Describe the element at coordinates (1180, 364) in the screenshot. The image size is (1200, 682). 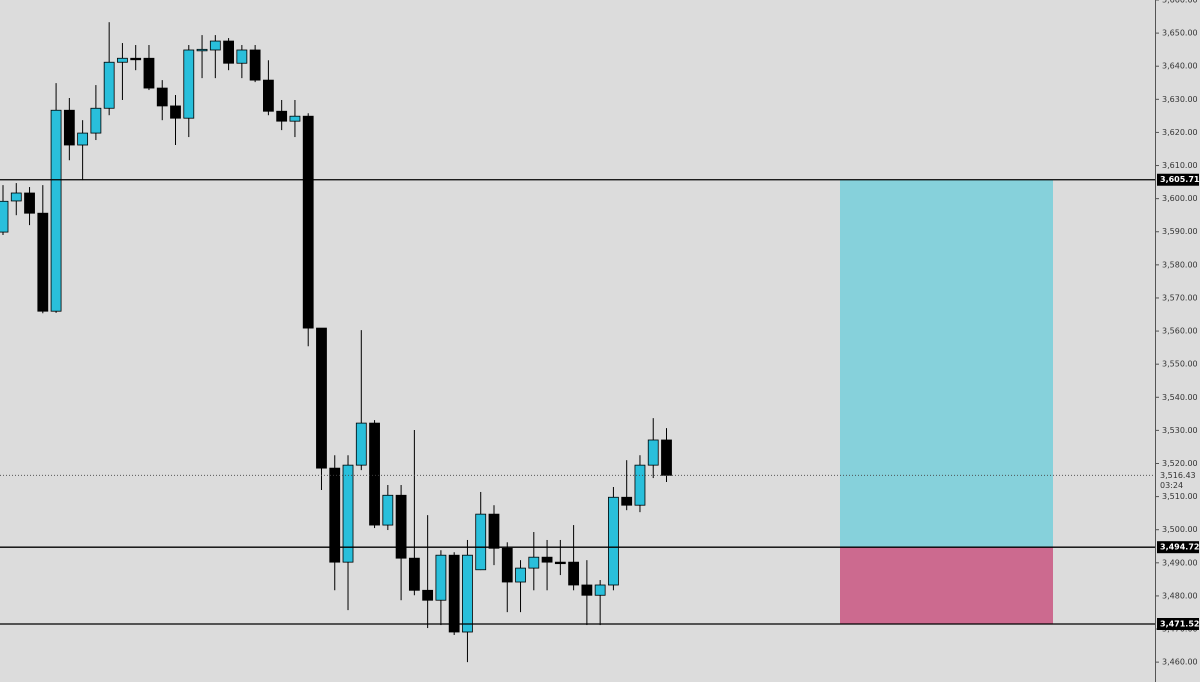
I see `y-tick-label: 3,550.00` at that location.